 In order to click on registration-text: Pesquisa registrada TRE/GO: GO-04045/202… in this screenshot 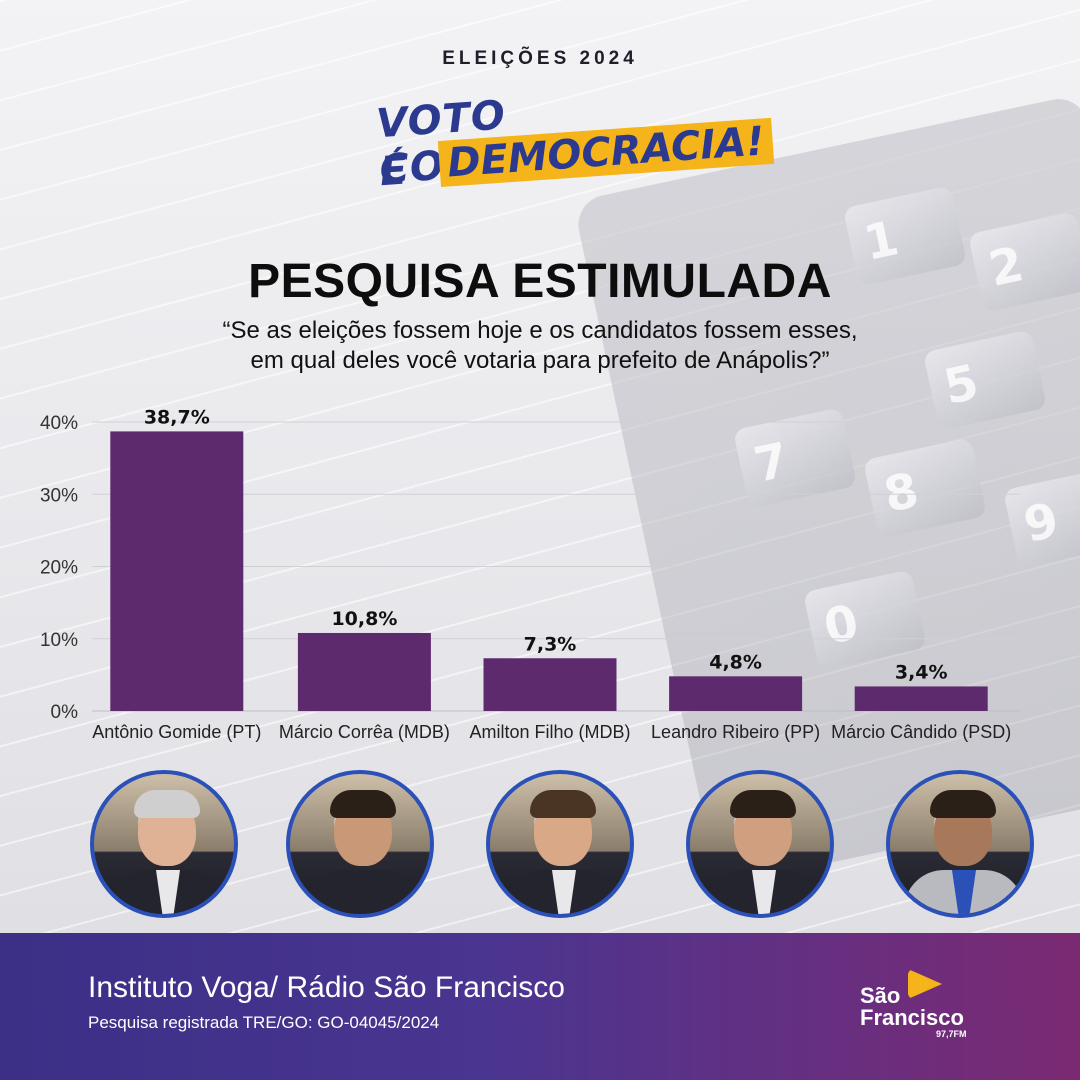, I will do `click(264, 1022)`.